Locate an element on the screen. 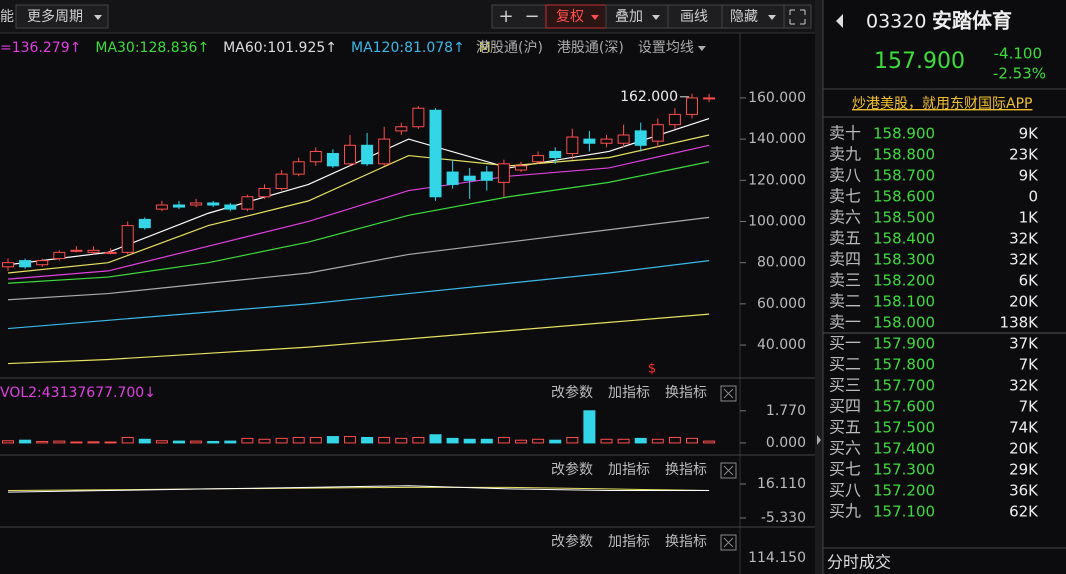 Image resolution: width=1066 pixels, height=574 pixels. toolbar-cut: 能 is located at coordinates (7, 17).